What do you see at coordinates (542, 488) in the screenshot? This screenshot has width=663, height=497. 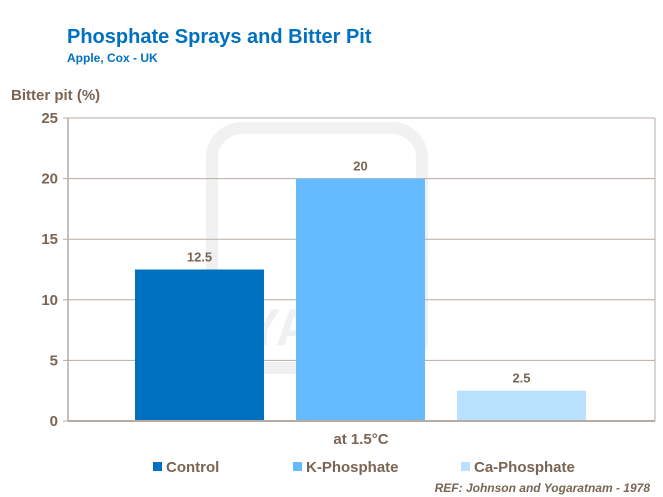 I see `reference-note: REF: Johnson and Yogaratnam - 1978` at bounding box center [542, 488].